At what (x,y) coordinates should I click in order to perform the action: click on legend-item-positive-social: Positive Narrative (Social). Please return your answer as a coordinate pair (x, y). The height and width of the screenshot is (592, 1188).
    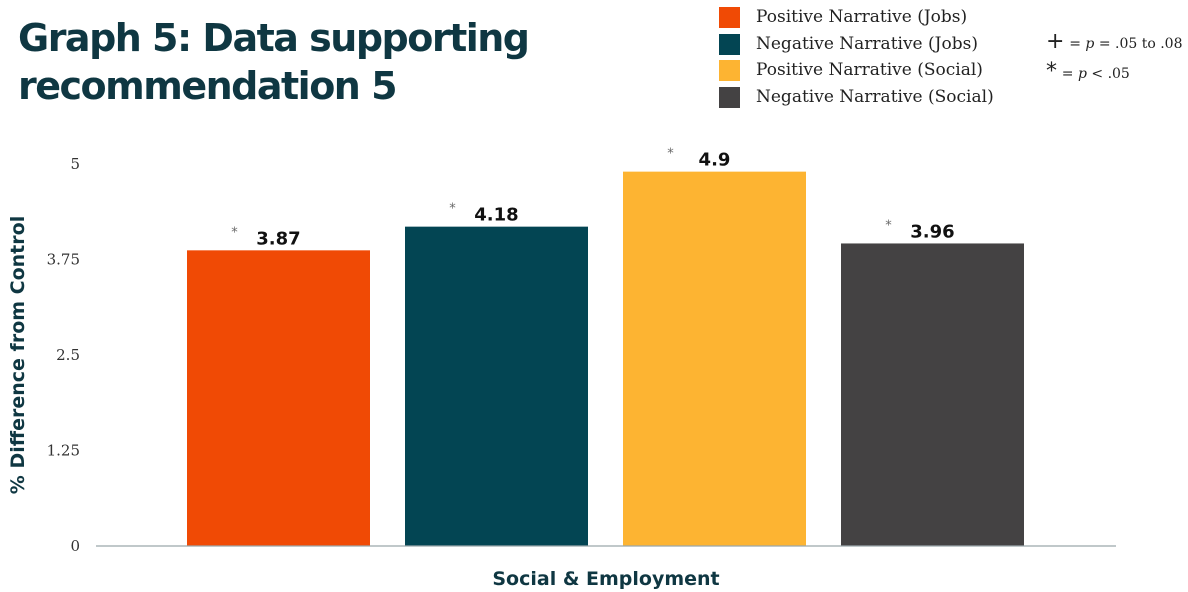
    Looking at the image, I should click on (856, 70).